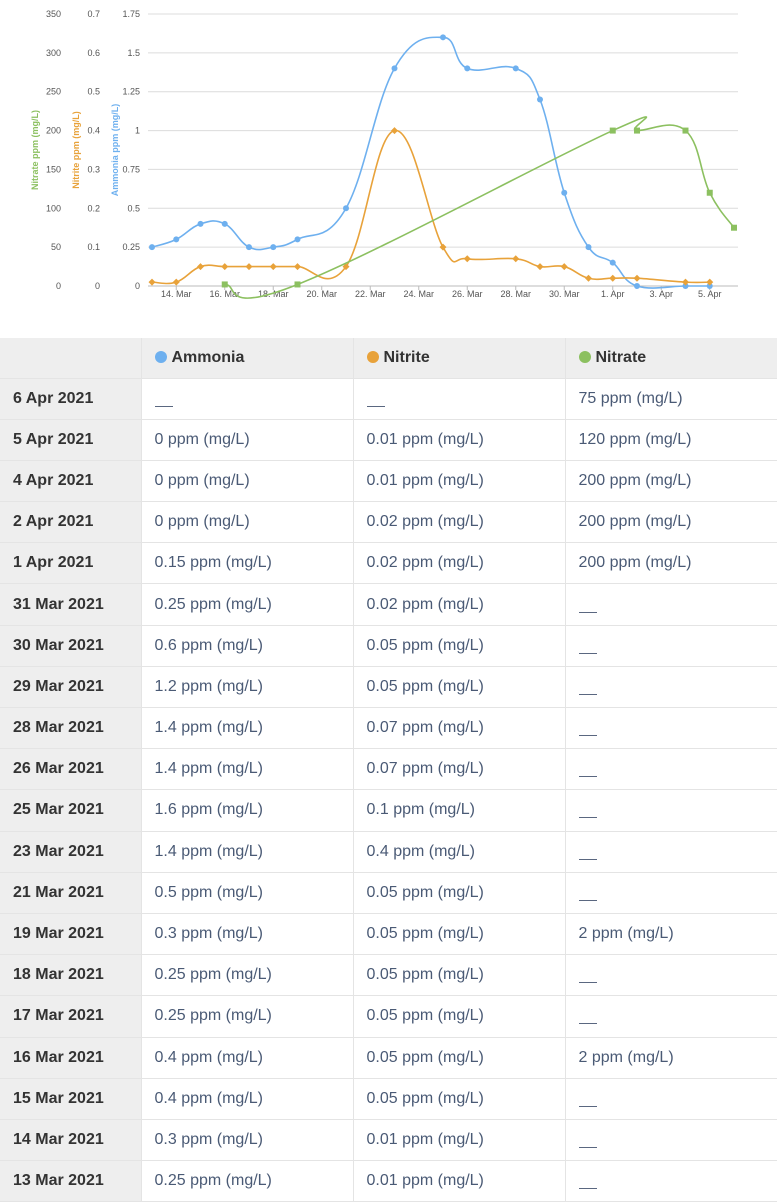 This screenshot has width=777, height=1202. What do you see at coordinates (247, 893) in the screenshot?
I see `ammonia-cell: 0.5 ppm (mg/L)` at bounding box center [247, 893].